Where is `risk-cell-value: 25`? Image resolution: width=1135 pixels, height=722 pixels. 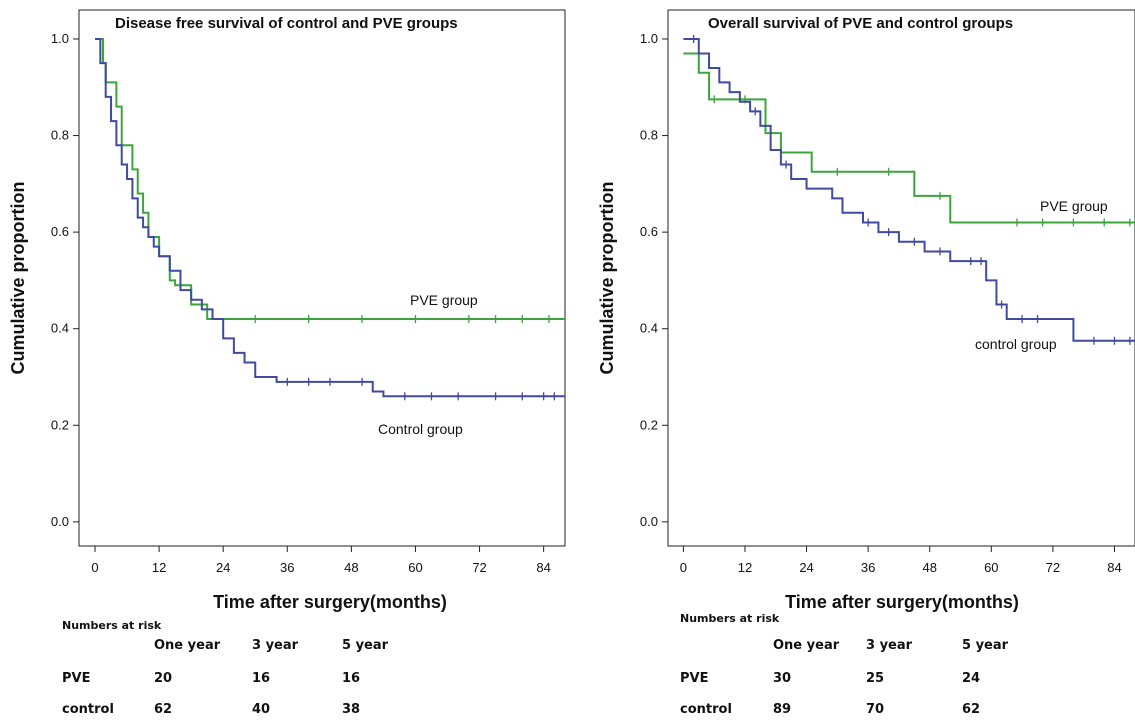 risk-cell-value: 25 is located at coordinates (875, 678).